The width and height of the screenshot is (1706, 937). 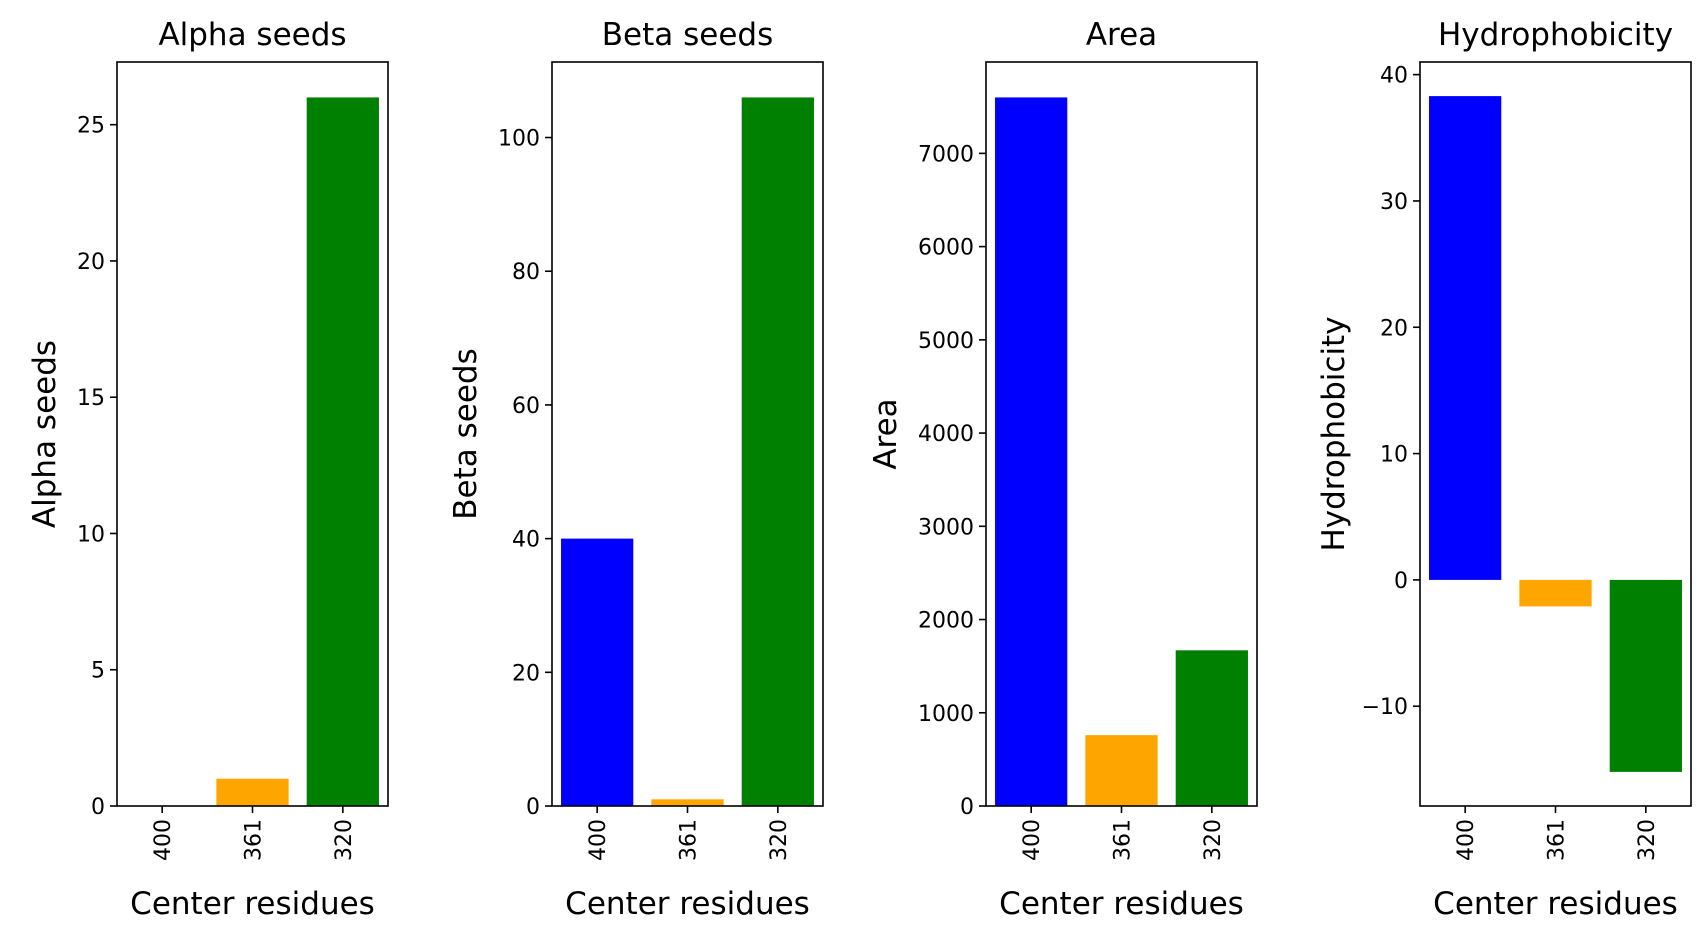 I want to click on xtick-label-alpha-seeds: 361, so click(x=254, y=840).